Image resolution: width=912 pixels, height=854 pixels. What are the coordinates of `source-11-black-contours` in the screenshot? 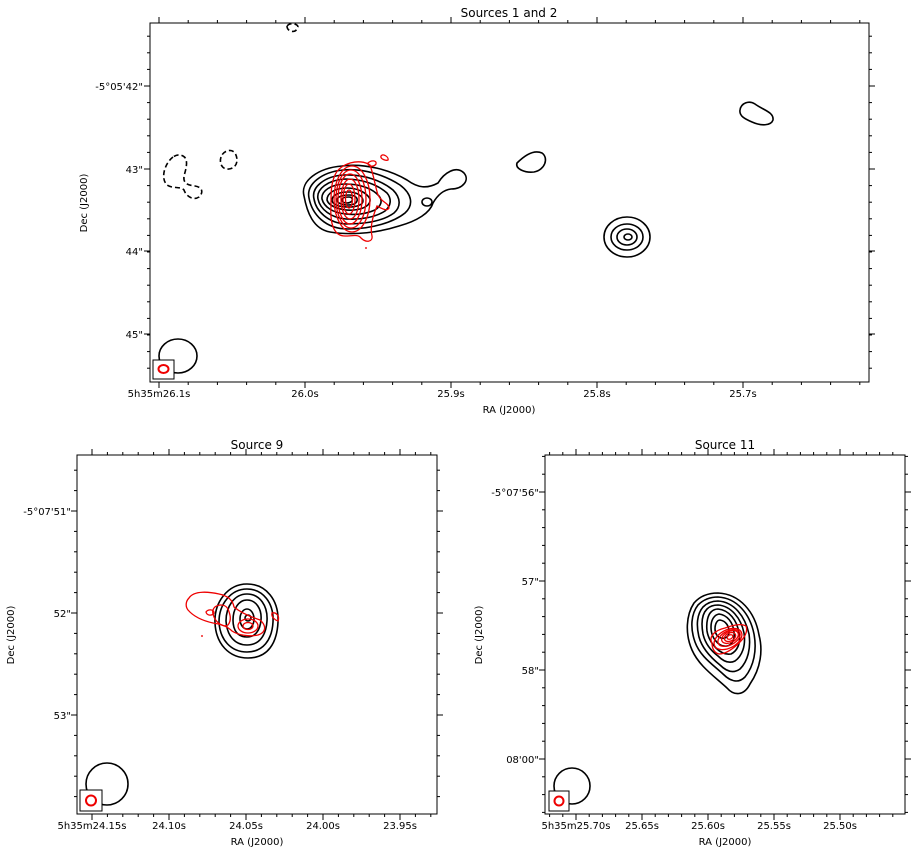 It's located at (724, 643).